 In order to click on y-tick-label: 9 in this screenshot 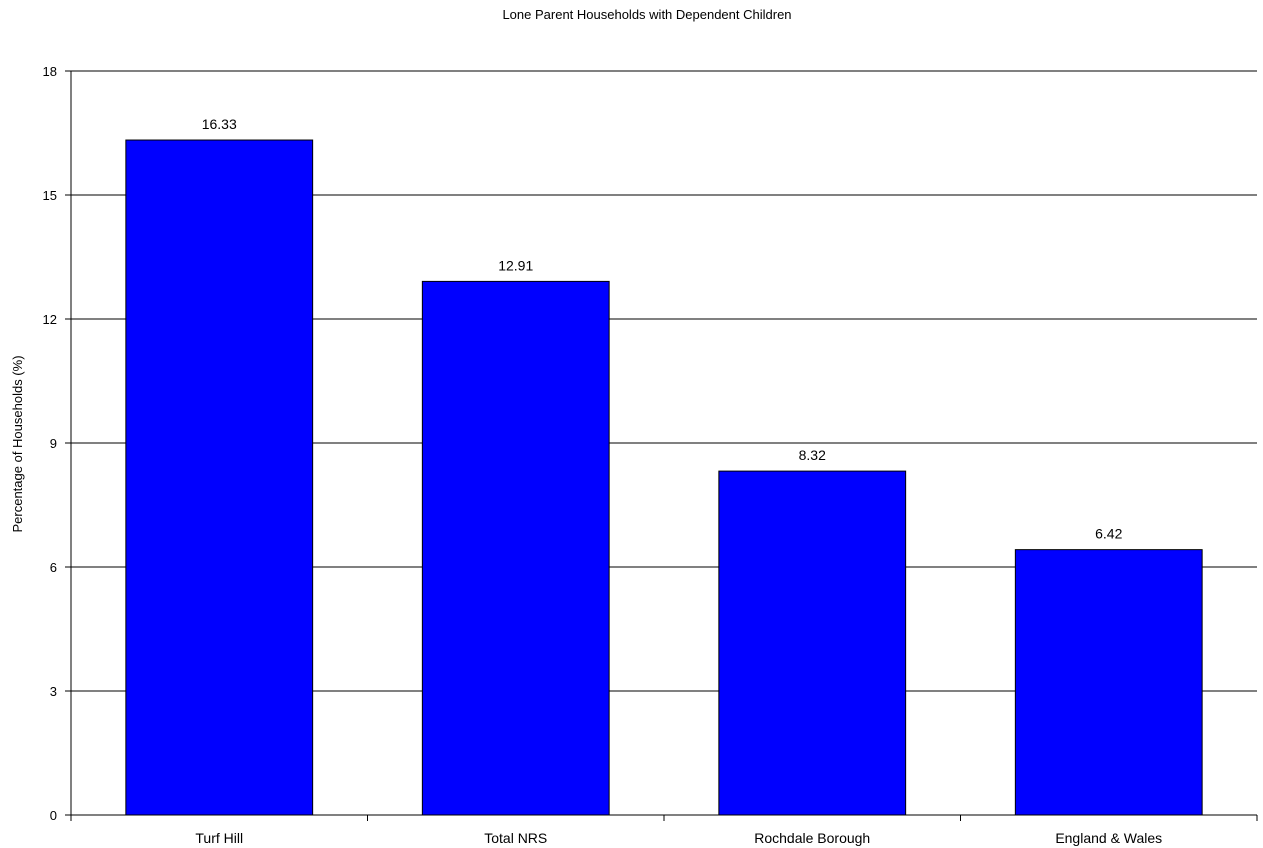, I will do `click(53, 443)`.